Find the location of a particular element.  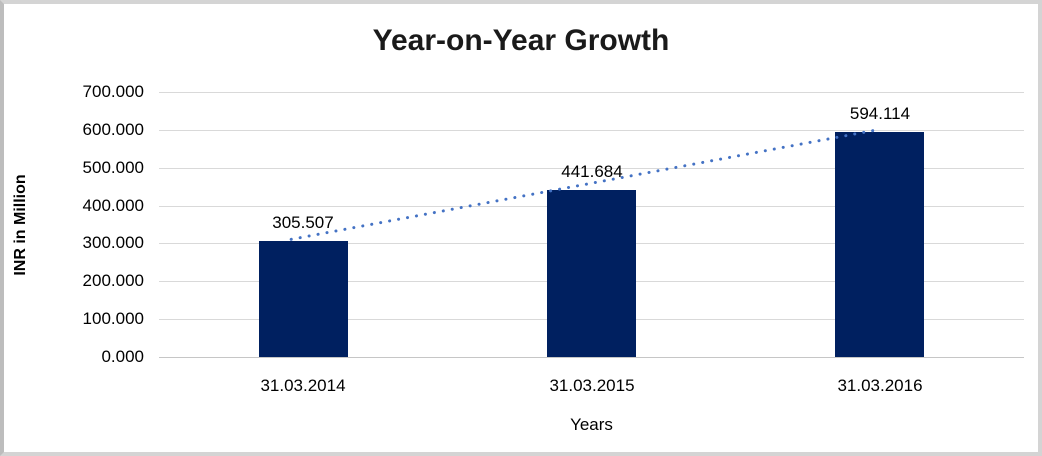

y-tick-label: 200.000 is located at coordinates (113, 280).